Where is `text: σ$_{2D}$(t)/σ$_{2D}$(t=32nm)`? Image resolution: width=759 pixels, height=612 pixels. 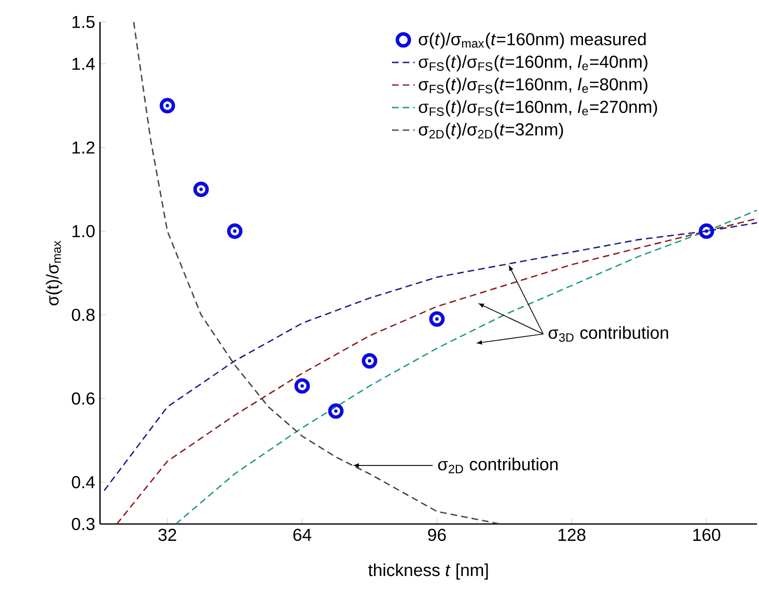
text: σ$_{2D}$(t)/σ$_{2D}$(t=32nm) is located at coordinates (490, 131).